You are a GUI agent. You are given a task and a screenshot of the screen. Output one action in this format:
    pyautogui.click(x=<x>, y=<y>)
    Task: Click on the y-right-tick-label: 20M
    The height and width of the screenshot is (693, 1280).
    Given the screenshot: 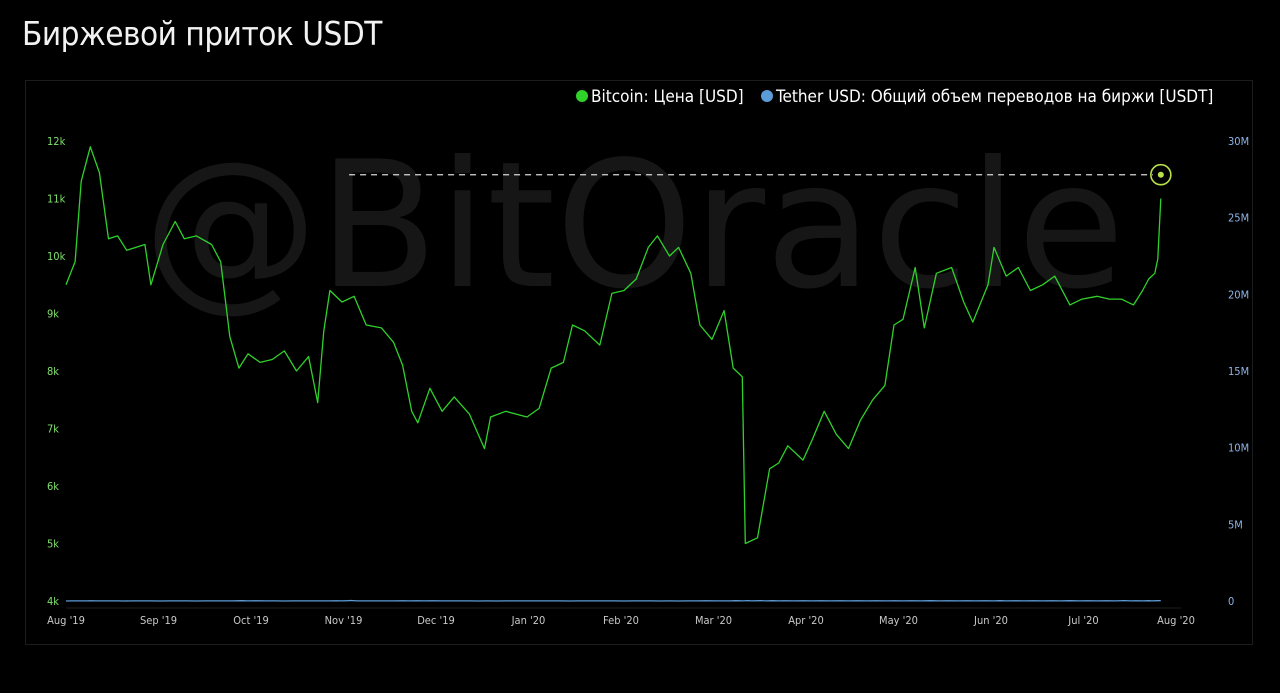 What is the action you would take?
    pyautogui.click(x=1238, y=294)
    